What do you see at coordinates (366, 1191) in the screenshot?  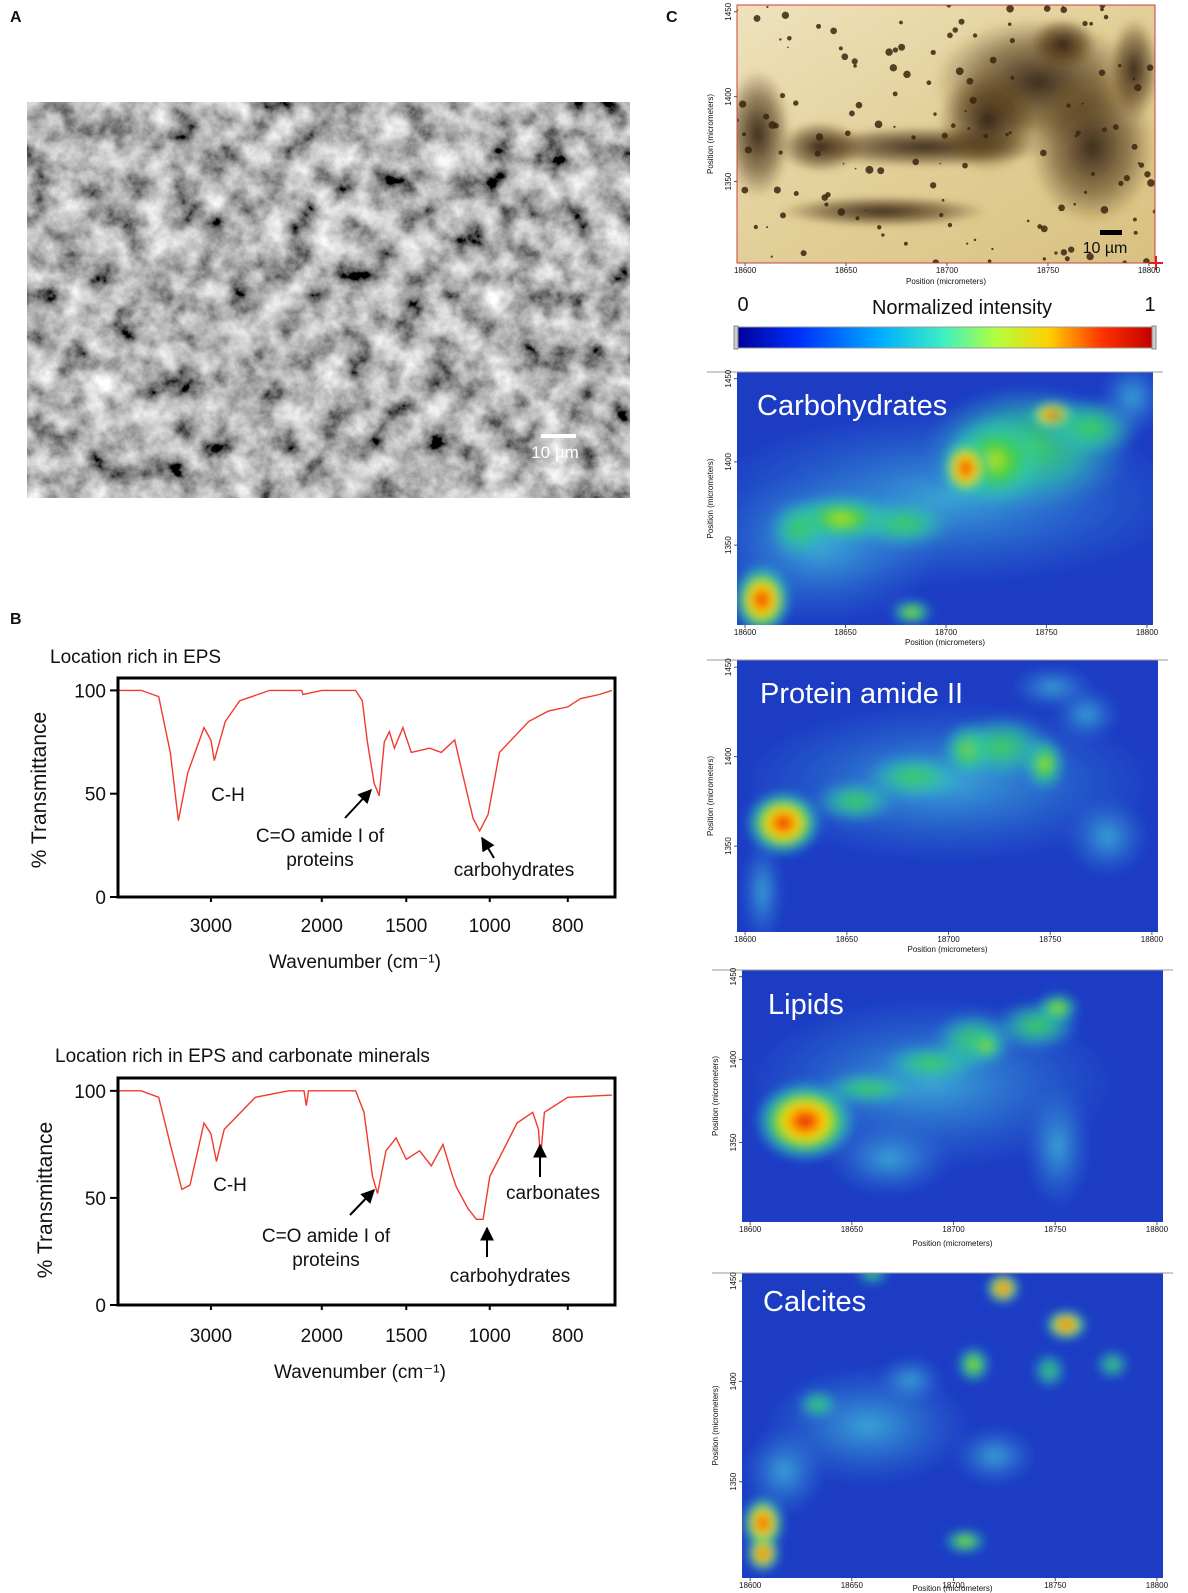 I see `plot-frame` at bounding box center [366, 1191].